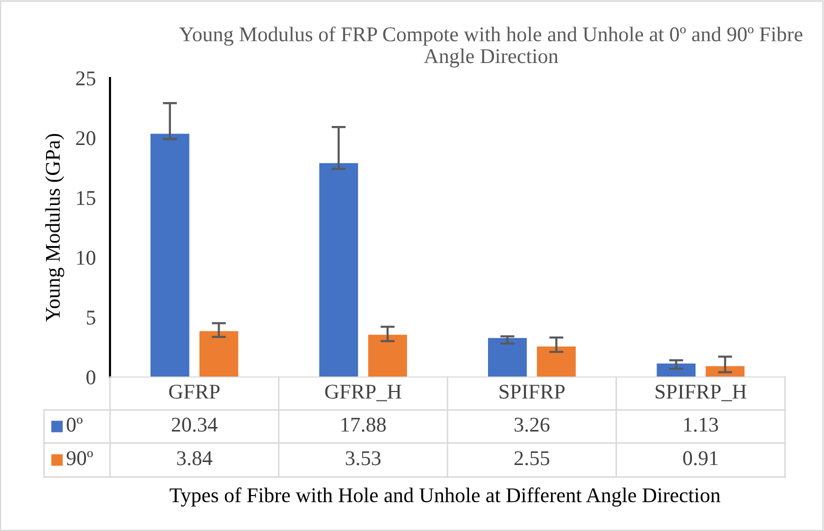  What do you see at coordinates (701, 393) in the screenshot?
I see `x-tick-label: SPIFRP_H` at bounding box center [701, 393].